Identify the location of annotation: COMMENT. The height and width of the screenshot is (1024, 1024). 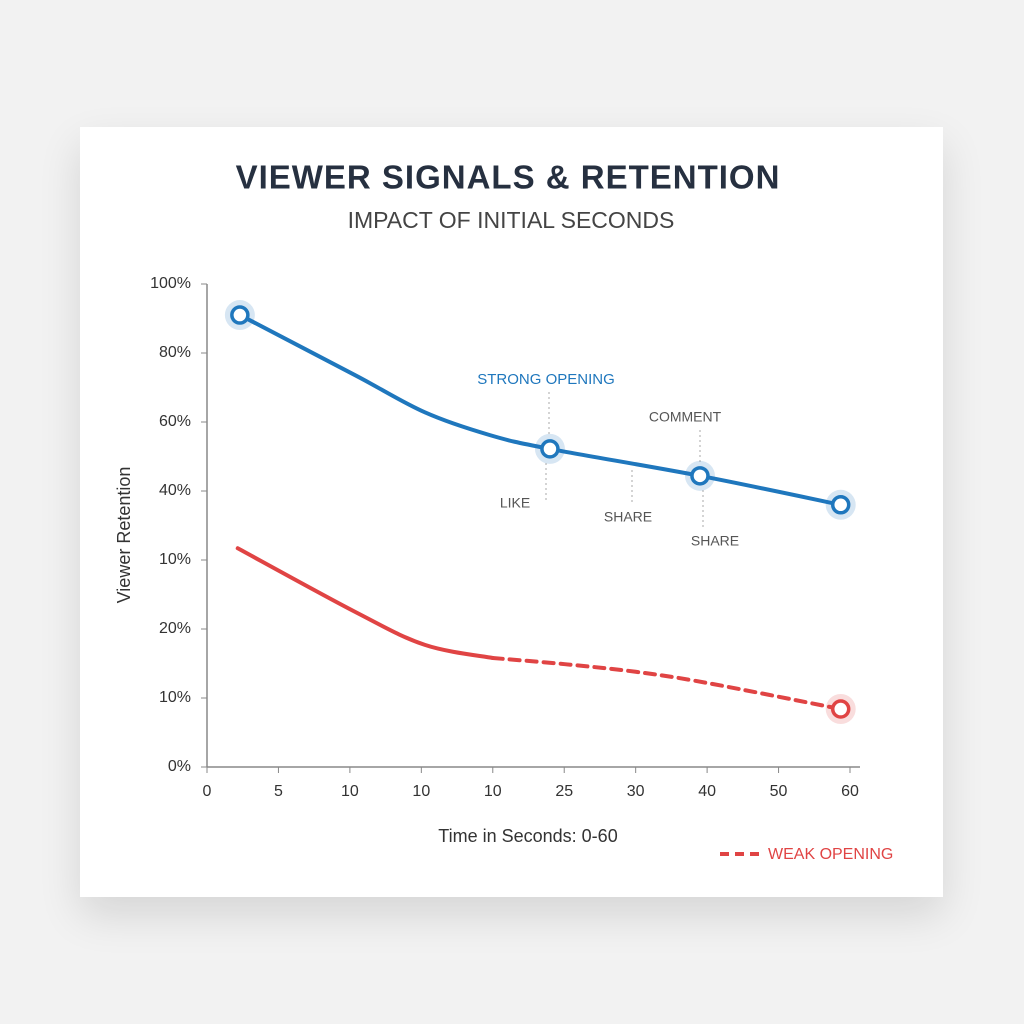
(685, 417).